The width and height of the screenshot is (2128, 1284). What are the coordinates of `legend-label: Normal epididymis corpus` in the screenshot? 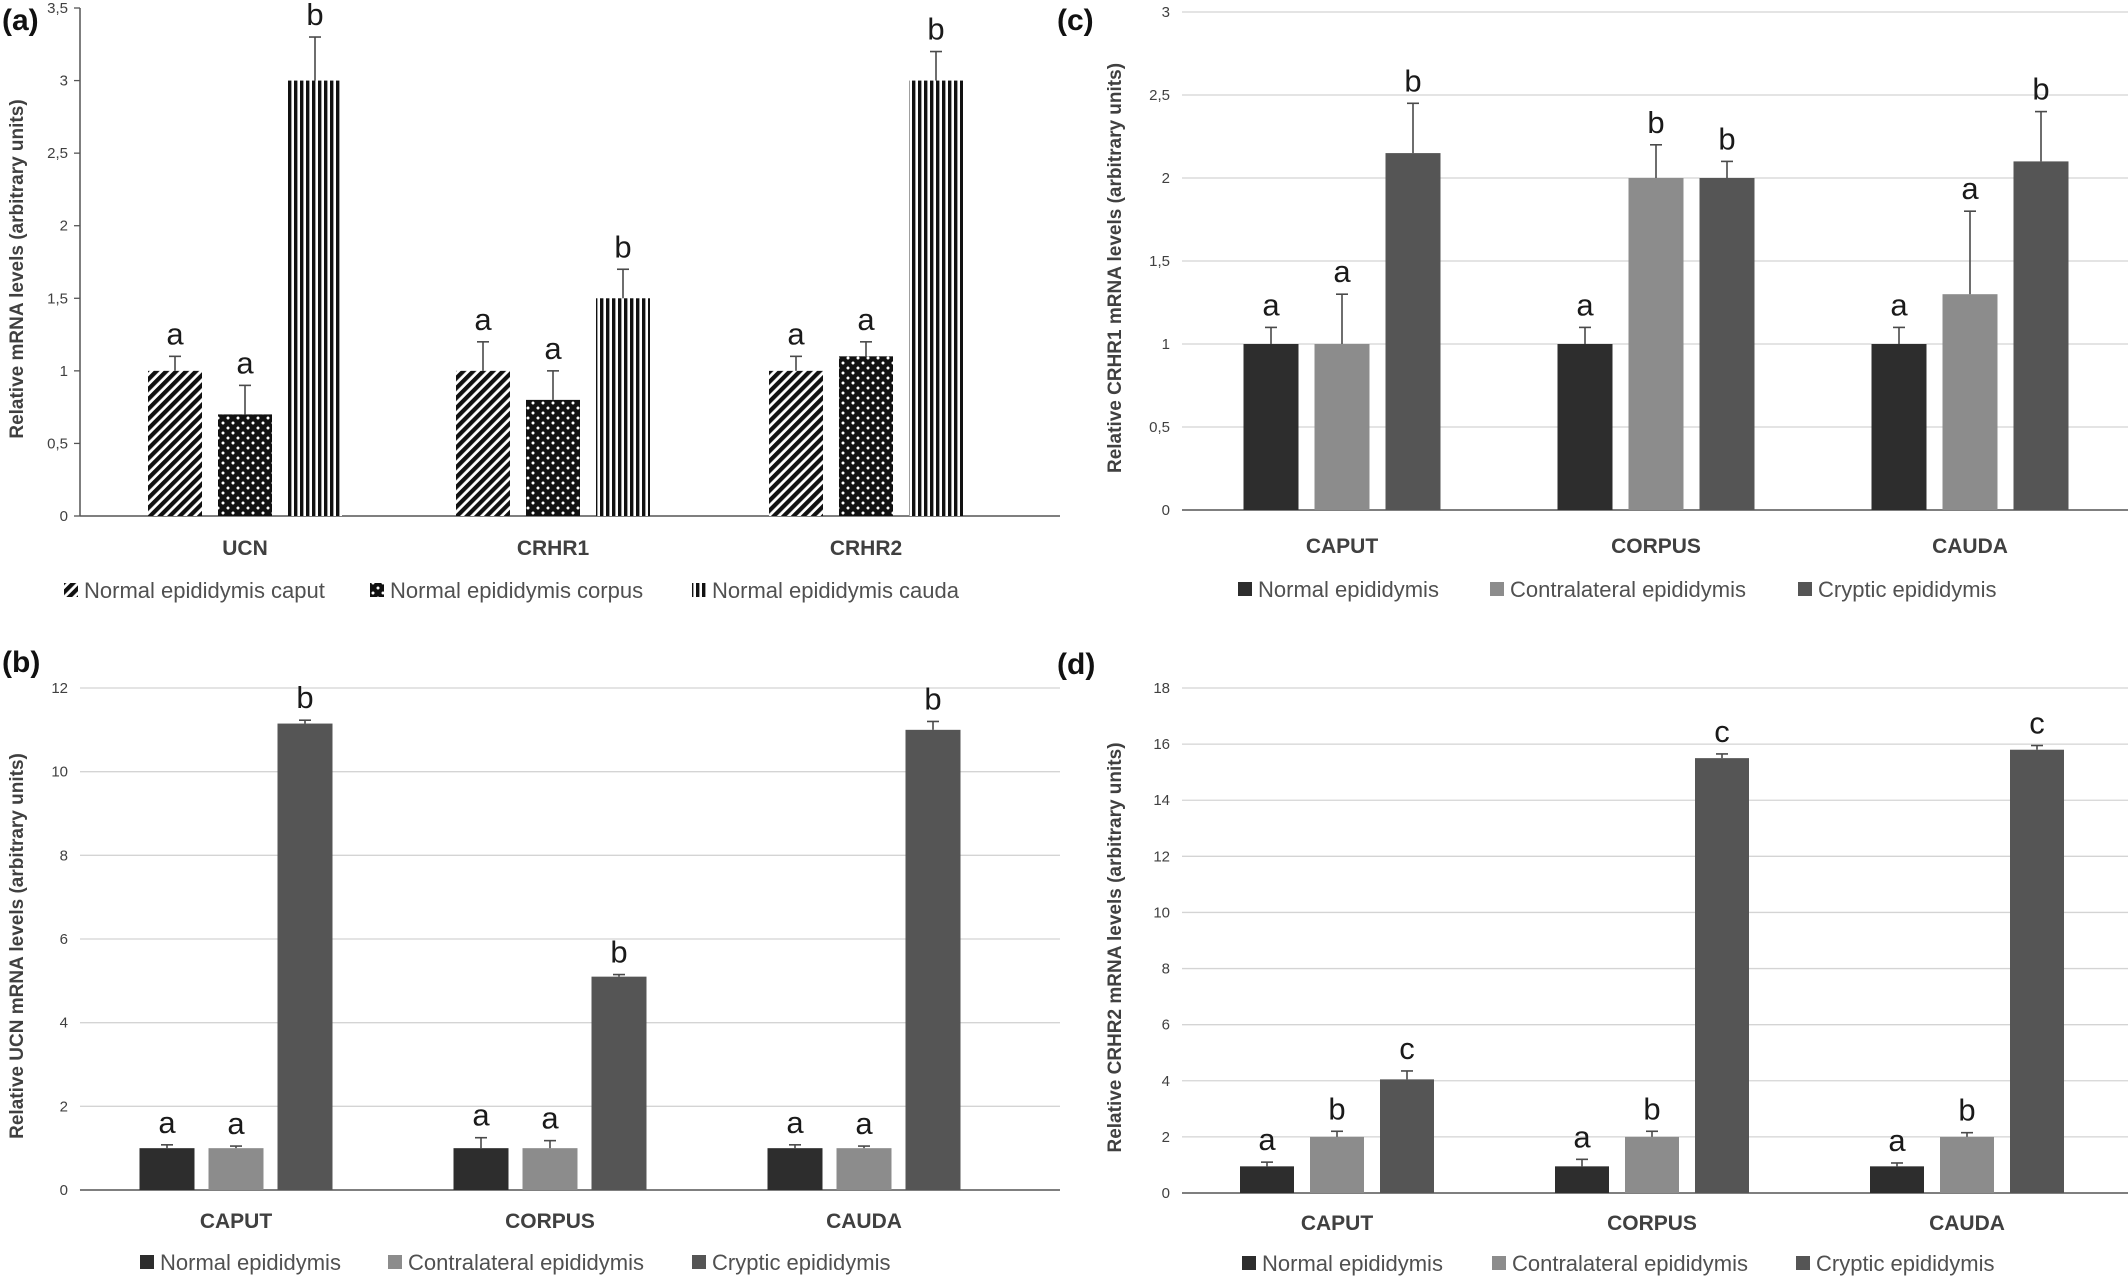 It's located at (516, 590).